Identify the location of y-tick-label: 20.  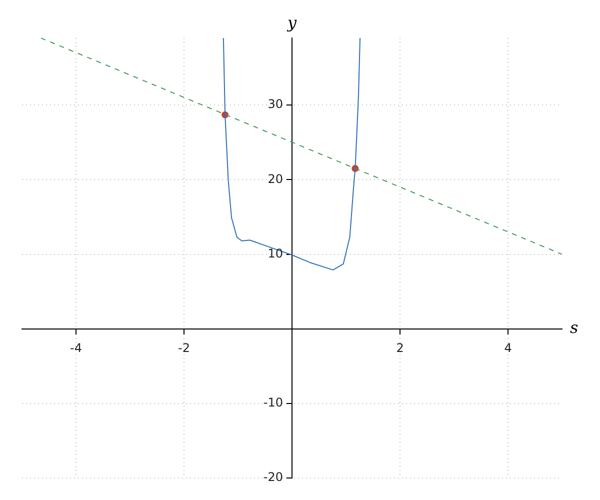
(275, 179).